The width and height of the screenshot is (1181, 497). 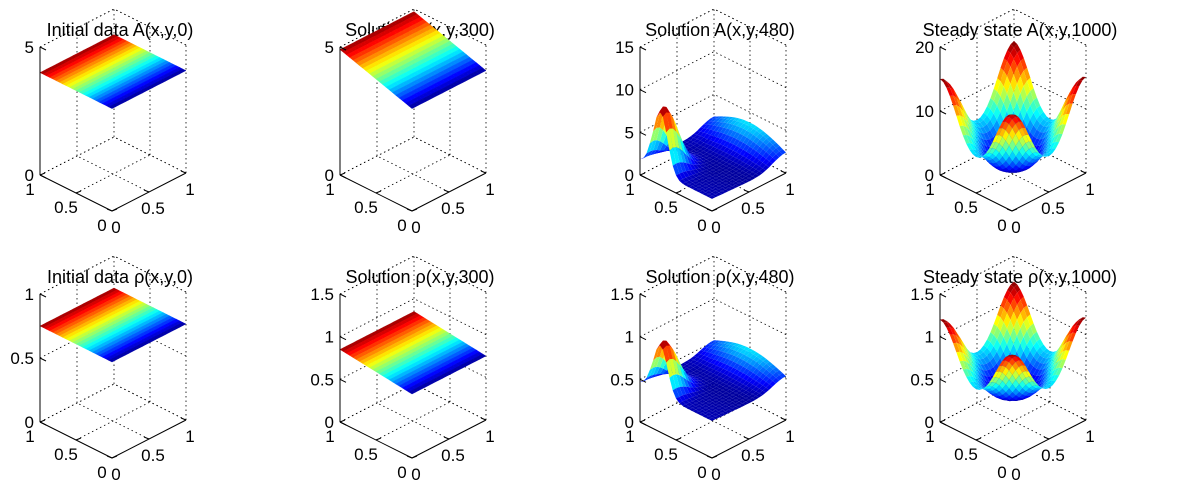 What do you see at coordinates (415, 474) in the screenshot?
I see `x-tick-label: 0` at bounding box center [415, 474].